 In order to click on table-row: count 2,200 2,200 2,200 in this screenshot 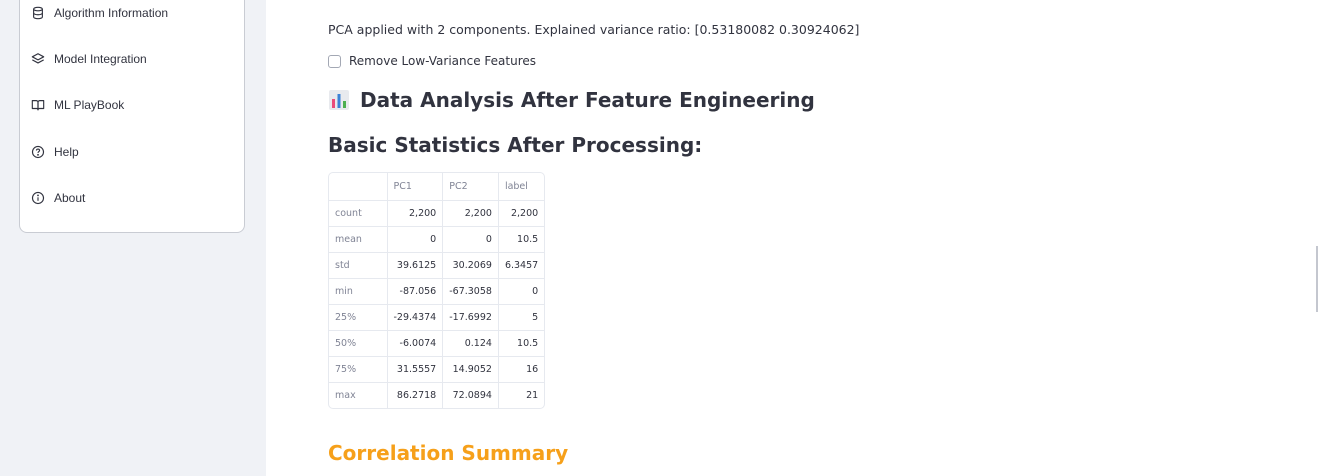, I will do `click(437, 213)`.